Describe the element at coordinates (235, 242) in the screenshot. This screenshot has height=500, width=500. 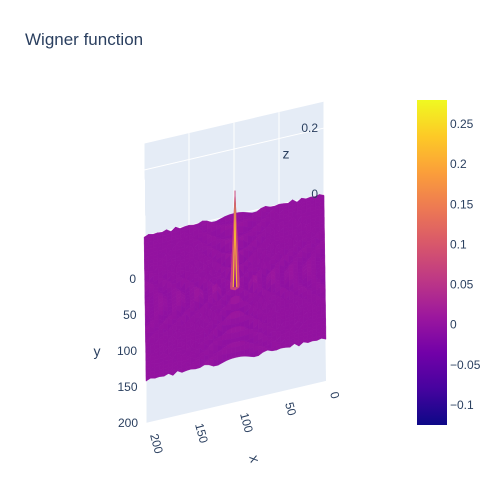
I see `central-peak` at that location.